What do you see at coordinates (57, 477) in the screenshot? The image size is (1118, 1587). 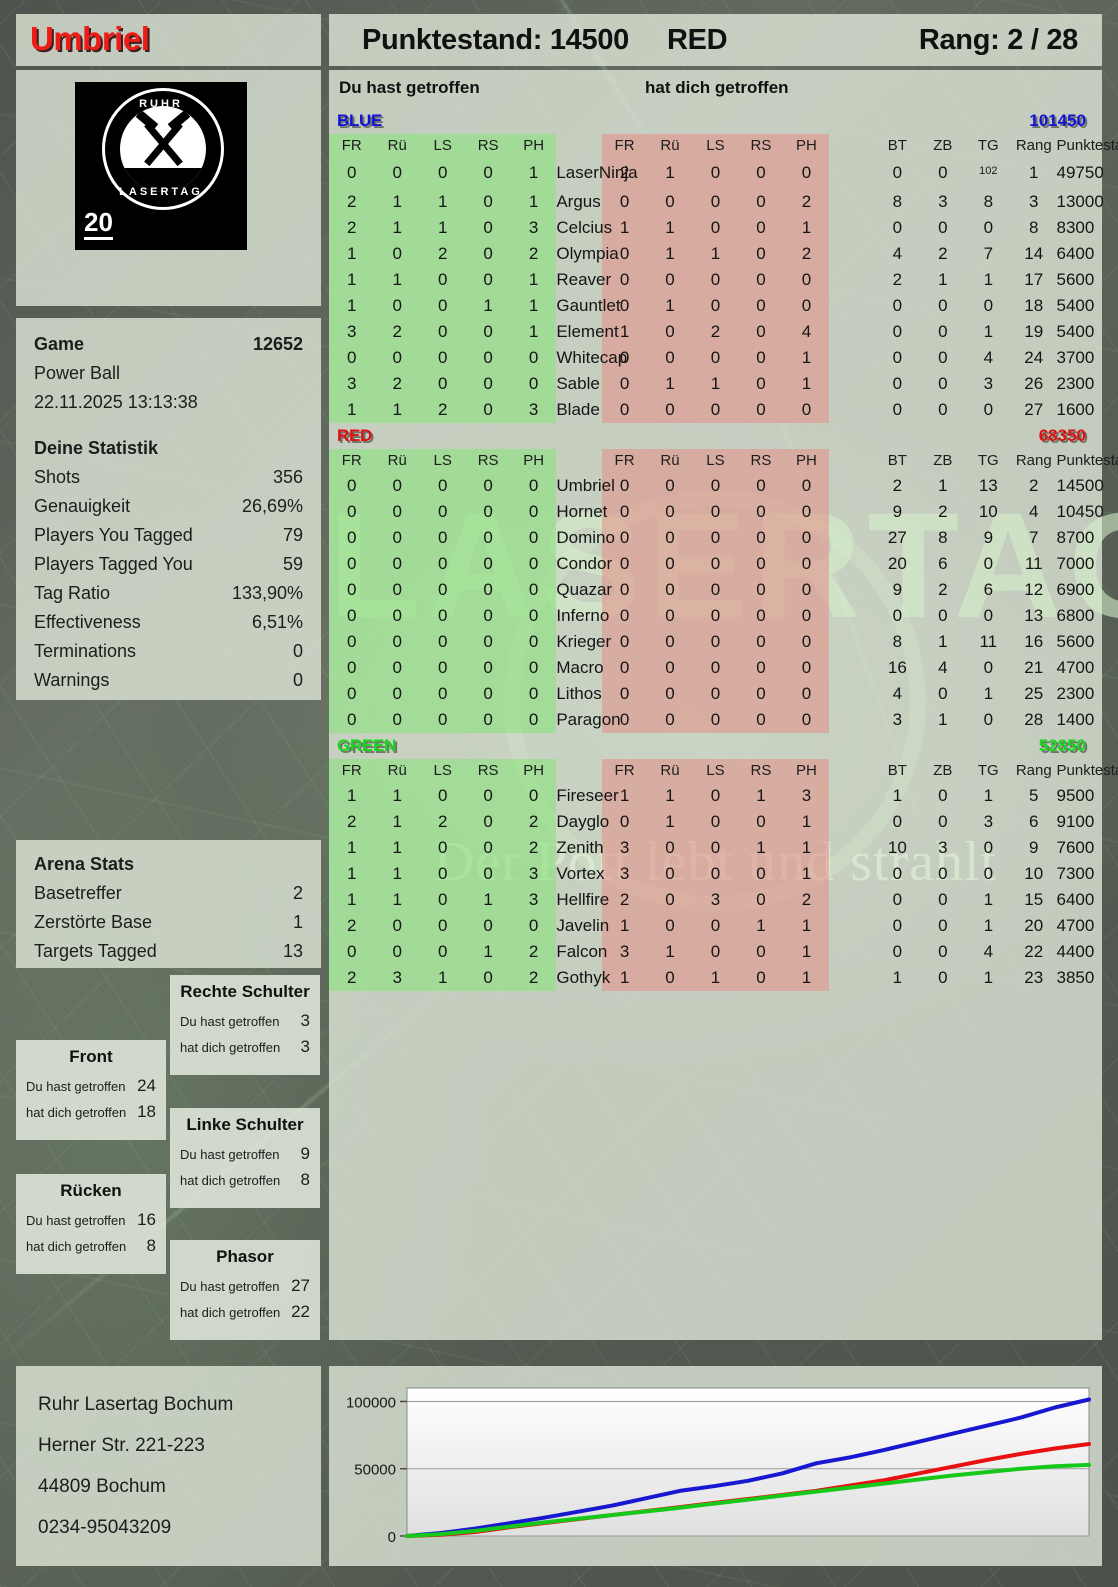 I see `stat-row-label: Shots` at bounding box center [57, 477].